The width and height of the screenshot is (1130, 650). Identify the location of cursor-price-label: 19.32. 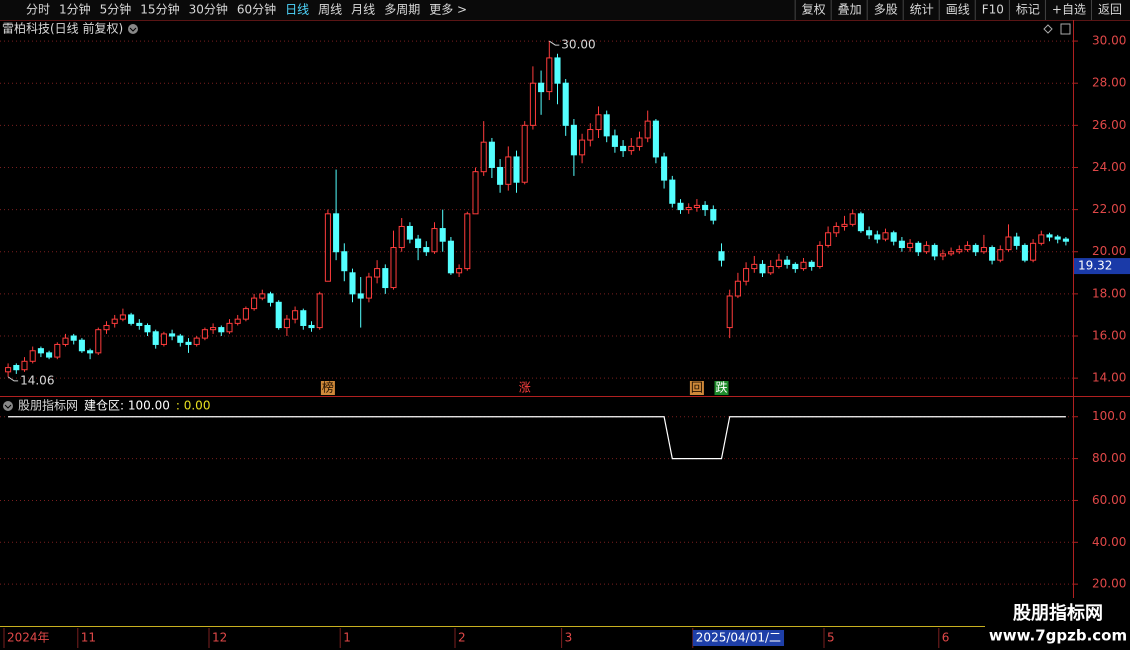
(1095, 266).